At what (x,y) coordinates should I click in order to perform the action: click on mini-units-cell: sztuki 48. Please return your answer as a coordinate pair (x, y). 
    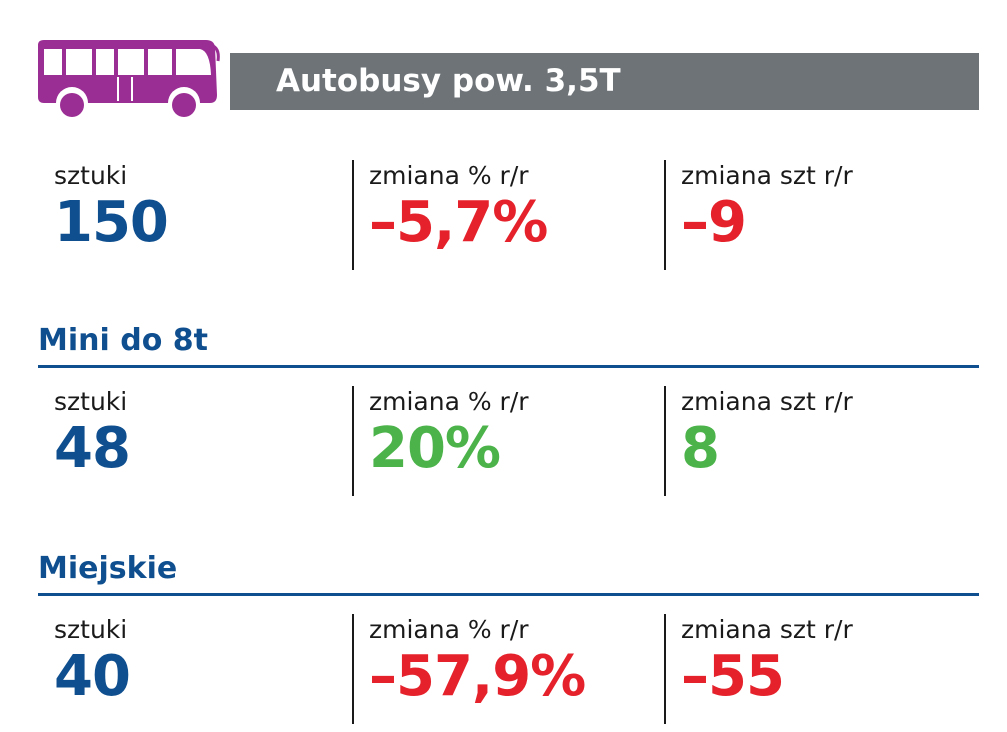
    Looking at the image, I should click on (199, 441).